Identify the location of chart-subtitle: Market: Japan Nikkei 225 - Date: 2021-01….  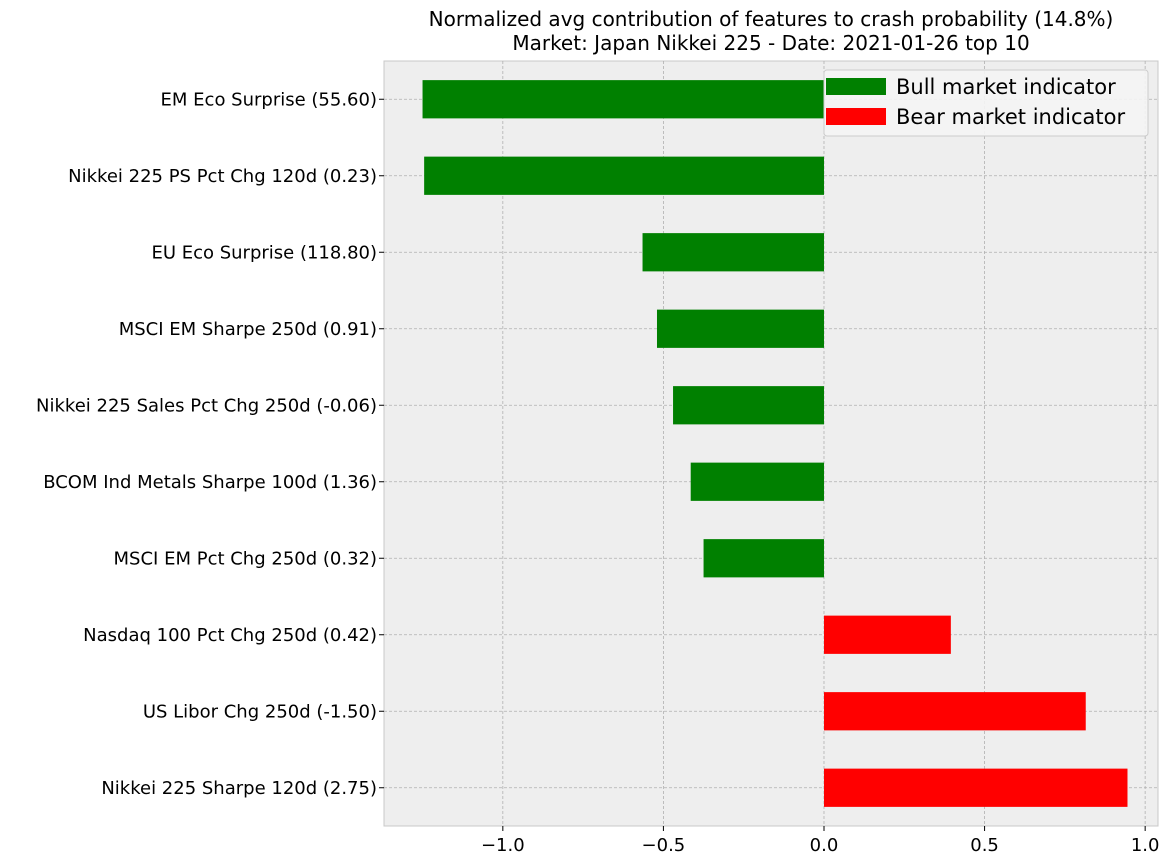
(770, 43).